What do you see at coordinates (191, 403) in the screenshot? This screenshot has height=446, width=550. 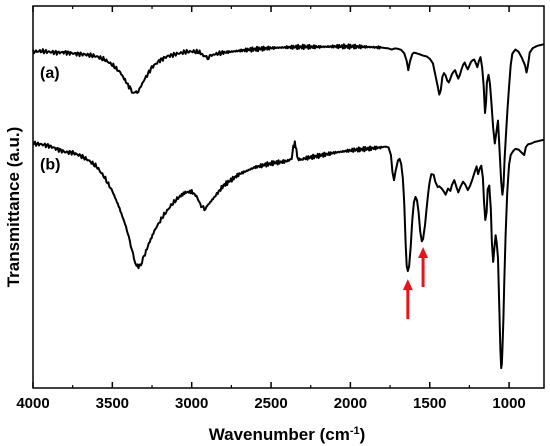 I see `x-tick-label: 3000` at bounding box center [191, 403].